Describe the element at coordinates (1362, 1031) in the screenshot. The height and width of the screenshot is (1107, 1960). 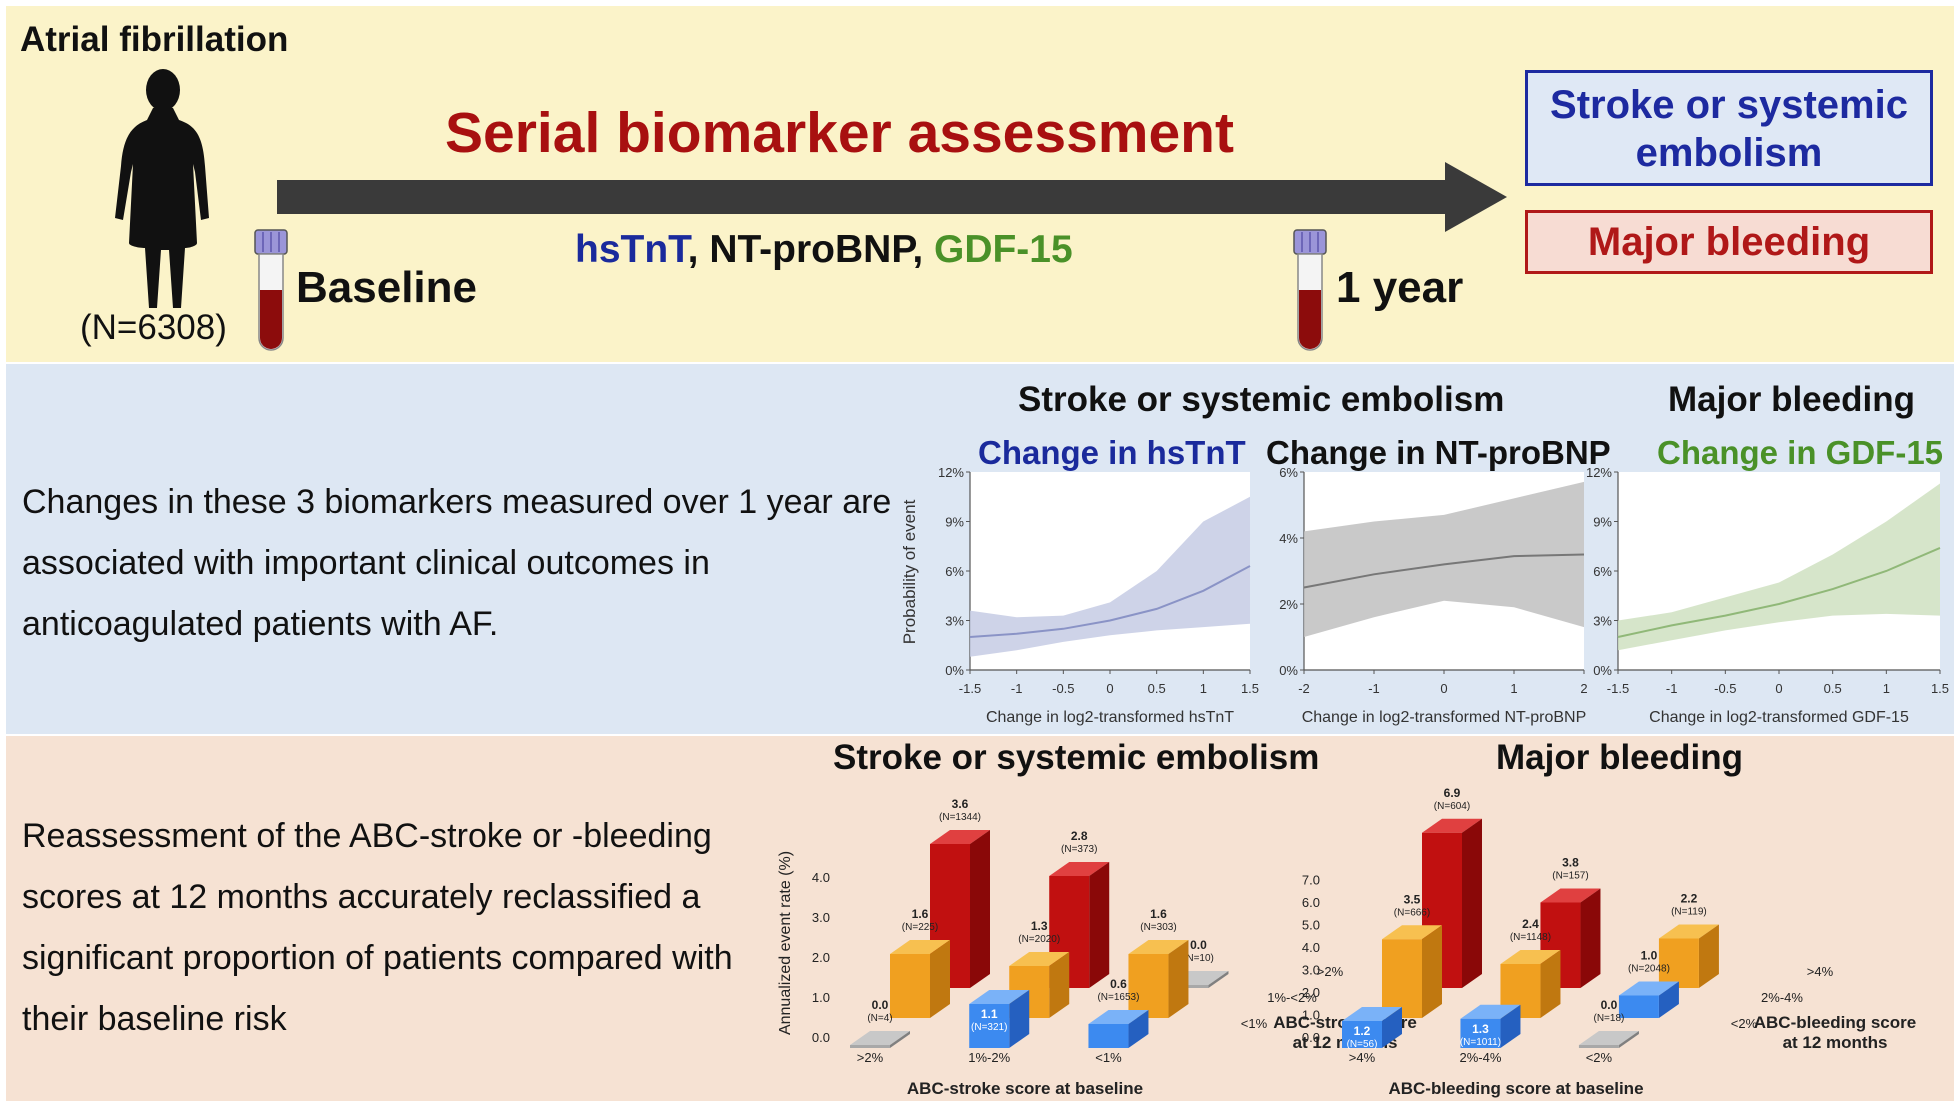
I see `bar-value-label: 1.2` at that location.